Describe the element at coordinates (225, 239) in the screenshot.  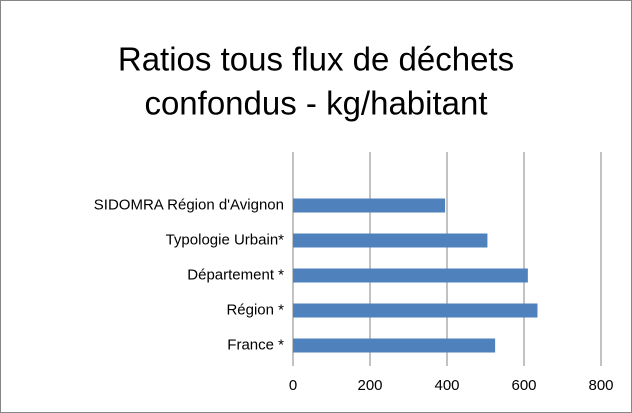
I see `y-tick-label: Typologie Urbain*` at that location.